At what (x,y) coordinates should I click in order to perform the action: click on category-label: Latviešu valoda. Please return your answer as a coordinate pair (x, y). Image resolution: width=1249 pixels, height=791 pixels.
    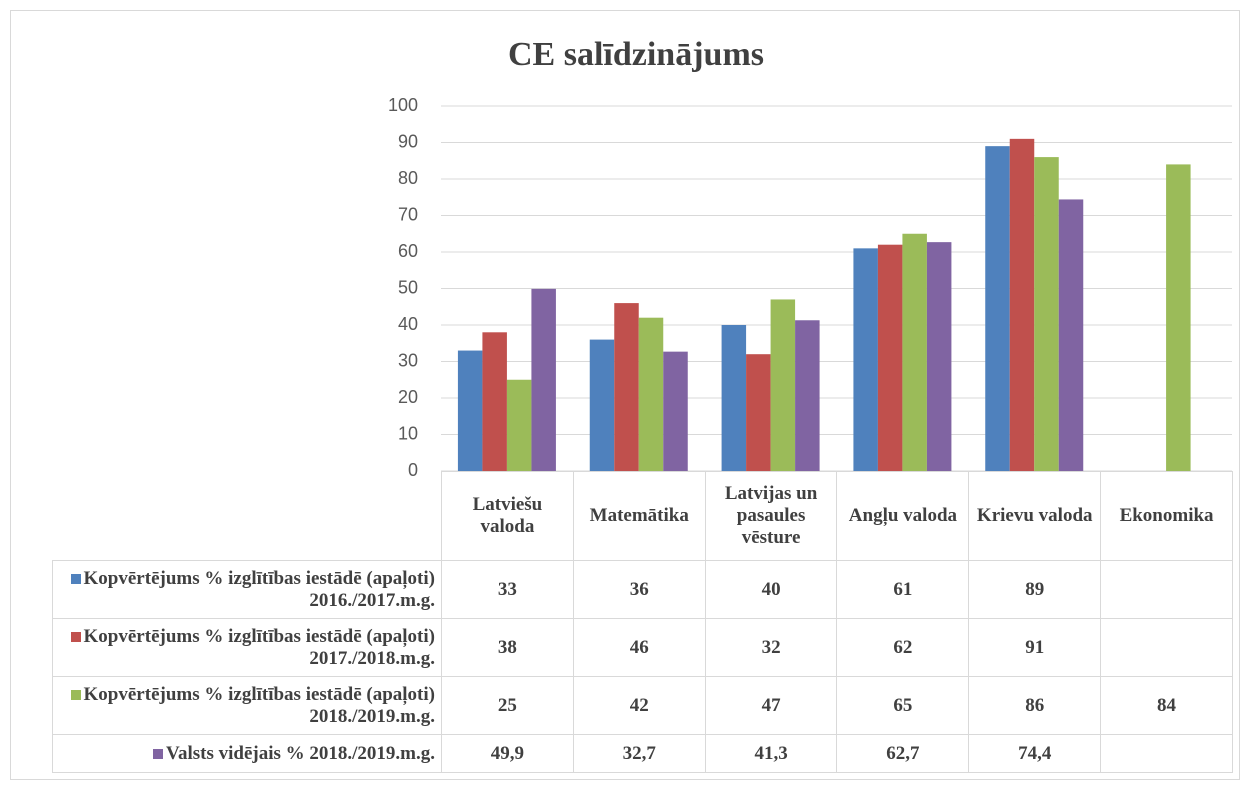
    Looking at the image, I should click on (507, 516).